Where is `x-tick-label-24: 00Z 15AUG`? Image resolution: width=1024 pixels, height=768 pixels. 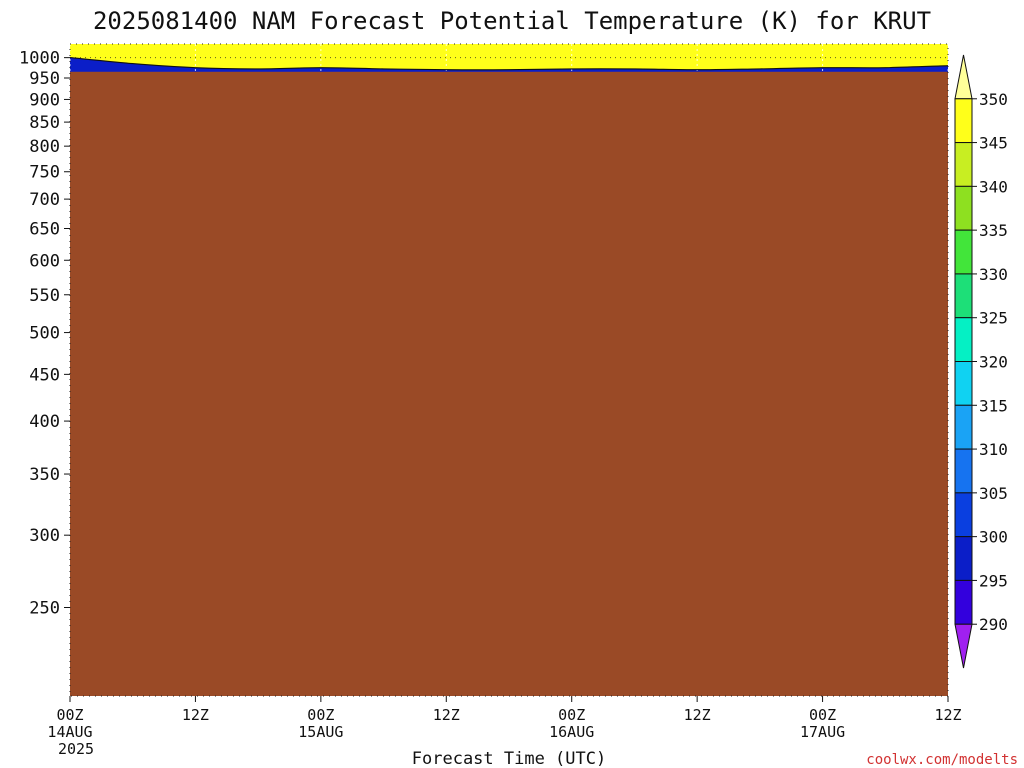
x-tick-label-24: 00Z 15AUG is located at coordinates (320, 723).